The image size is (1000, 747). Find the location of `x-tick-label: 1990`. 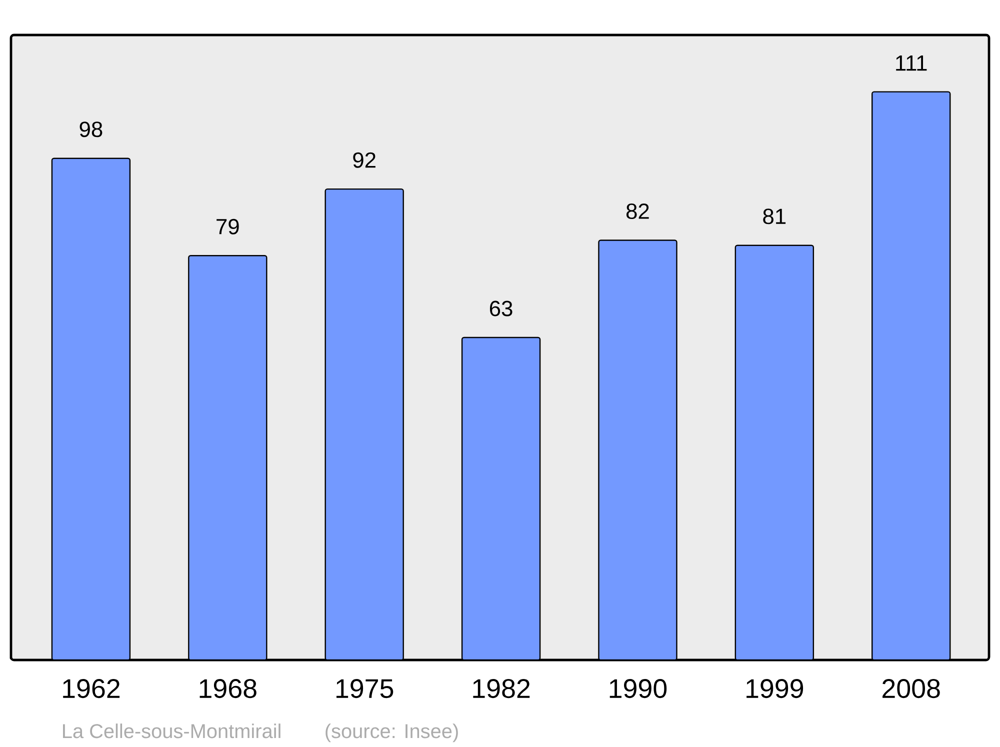

x-tick-label: 1990 is located at coordinates (638, 688).